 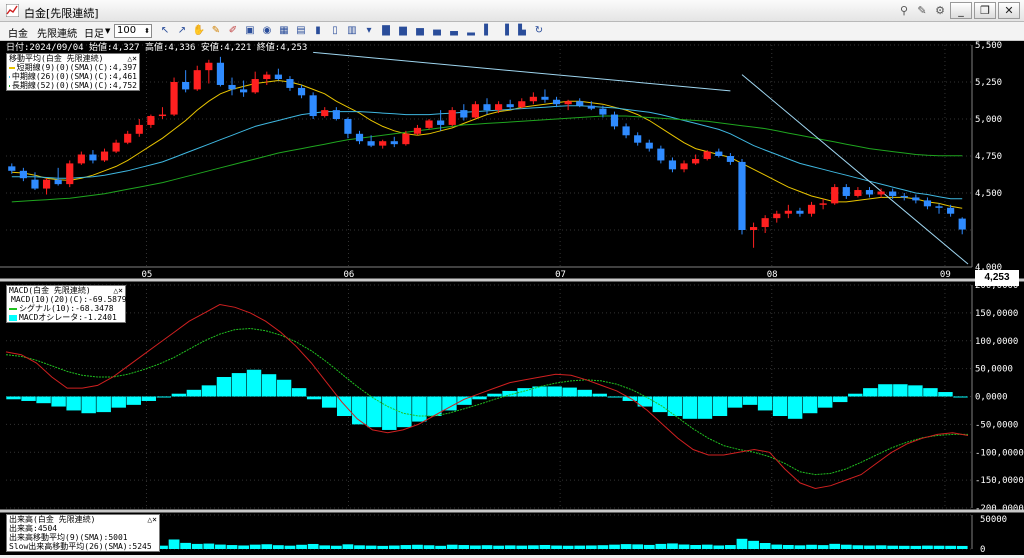 What do you see at coordinates (57, 34) in the screenshot?
I see `contract-selector: 先限連続` at bounding box center [57, 34].